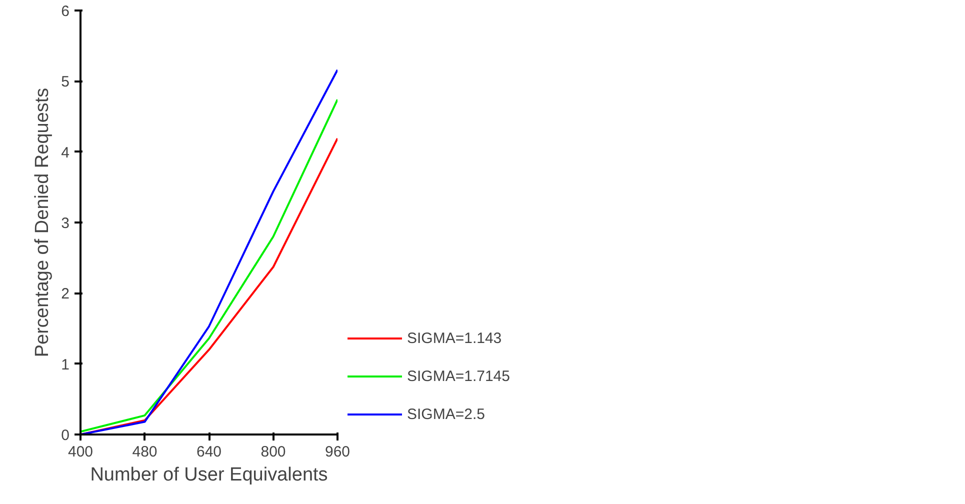 This screenshot has height=504, width=965. I want to click on x-tick-label: 400, so click(81, 452).